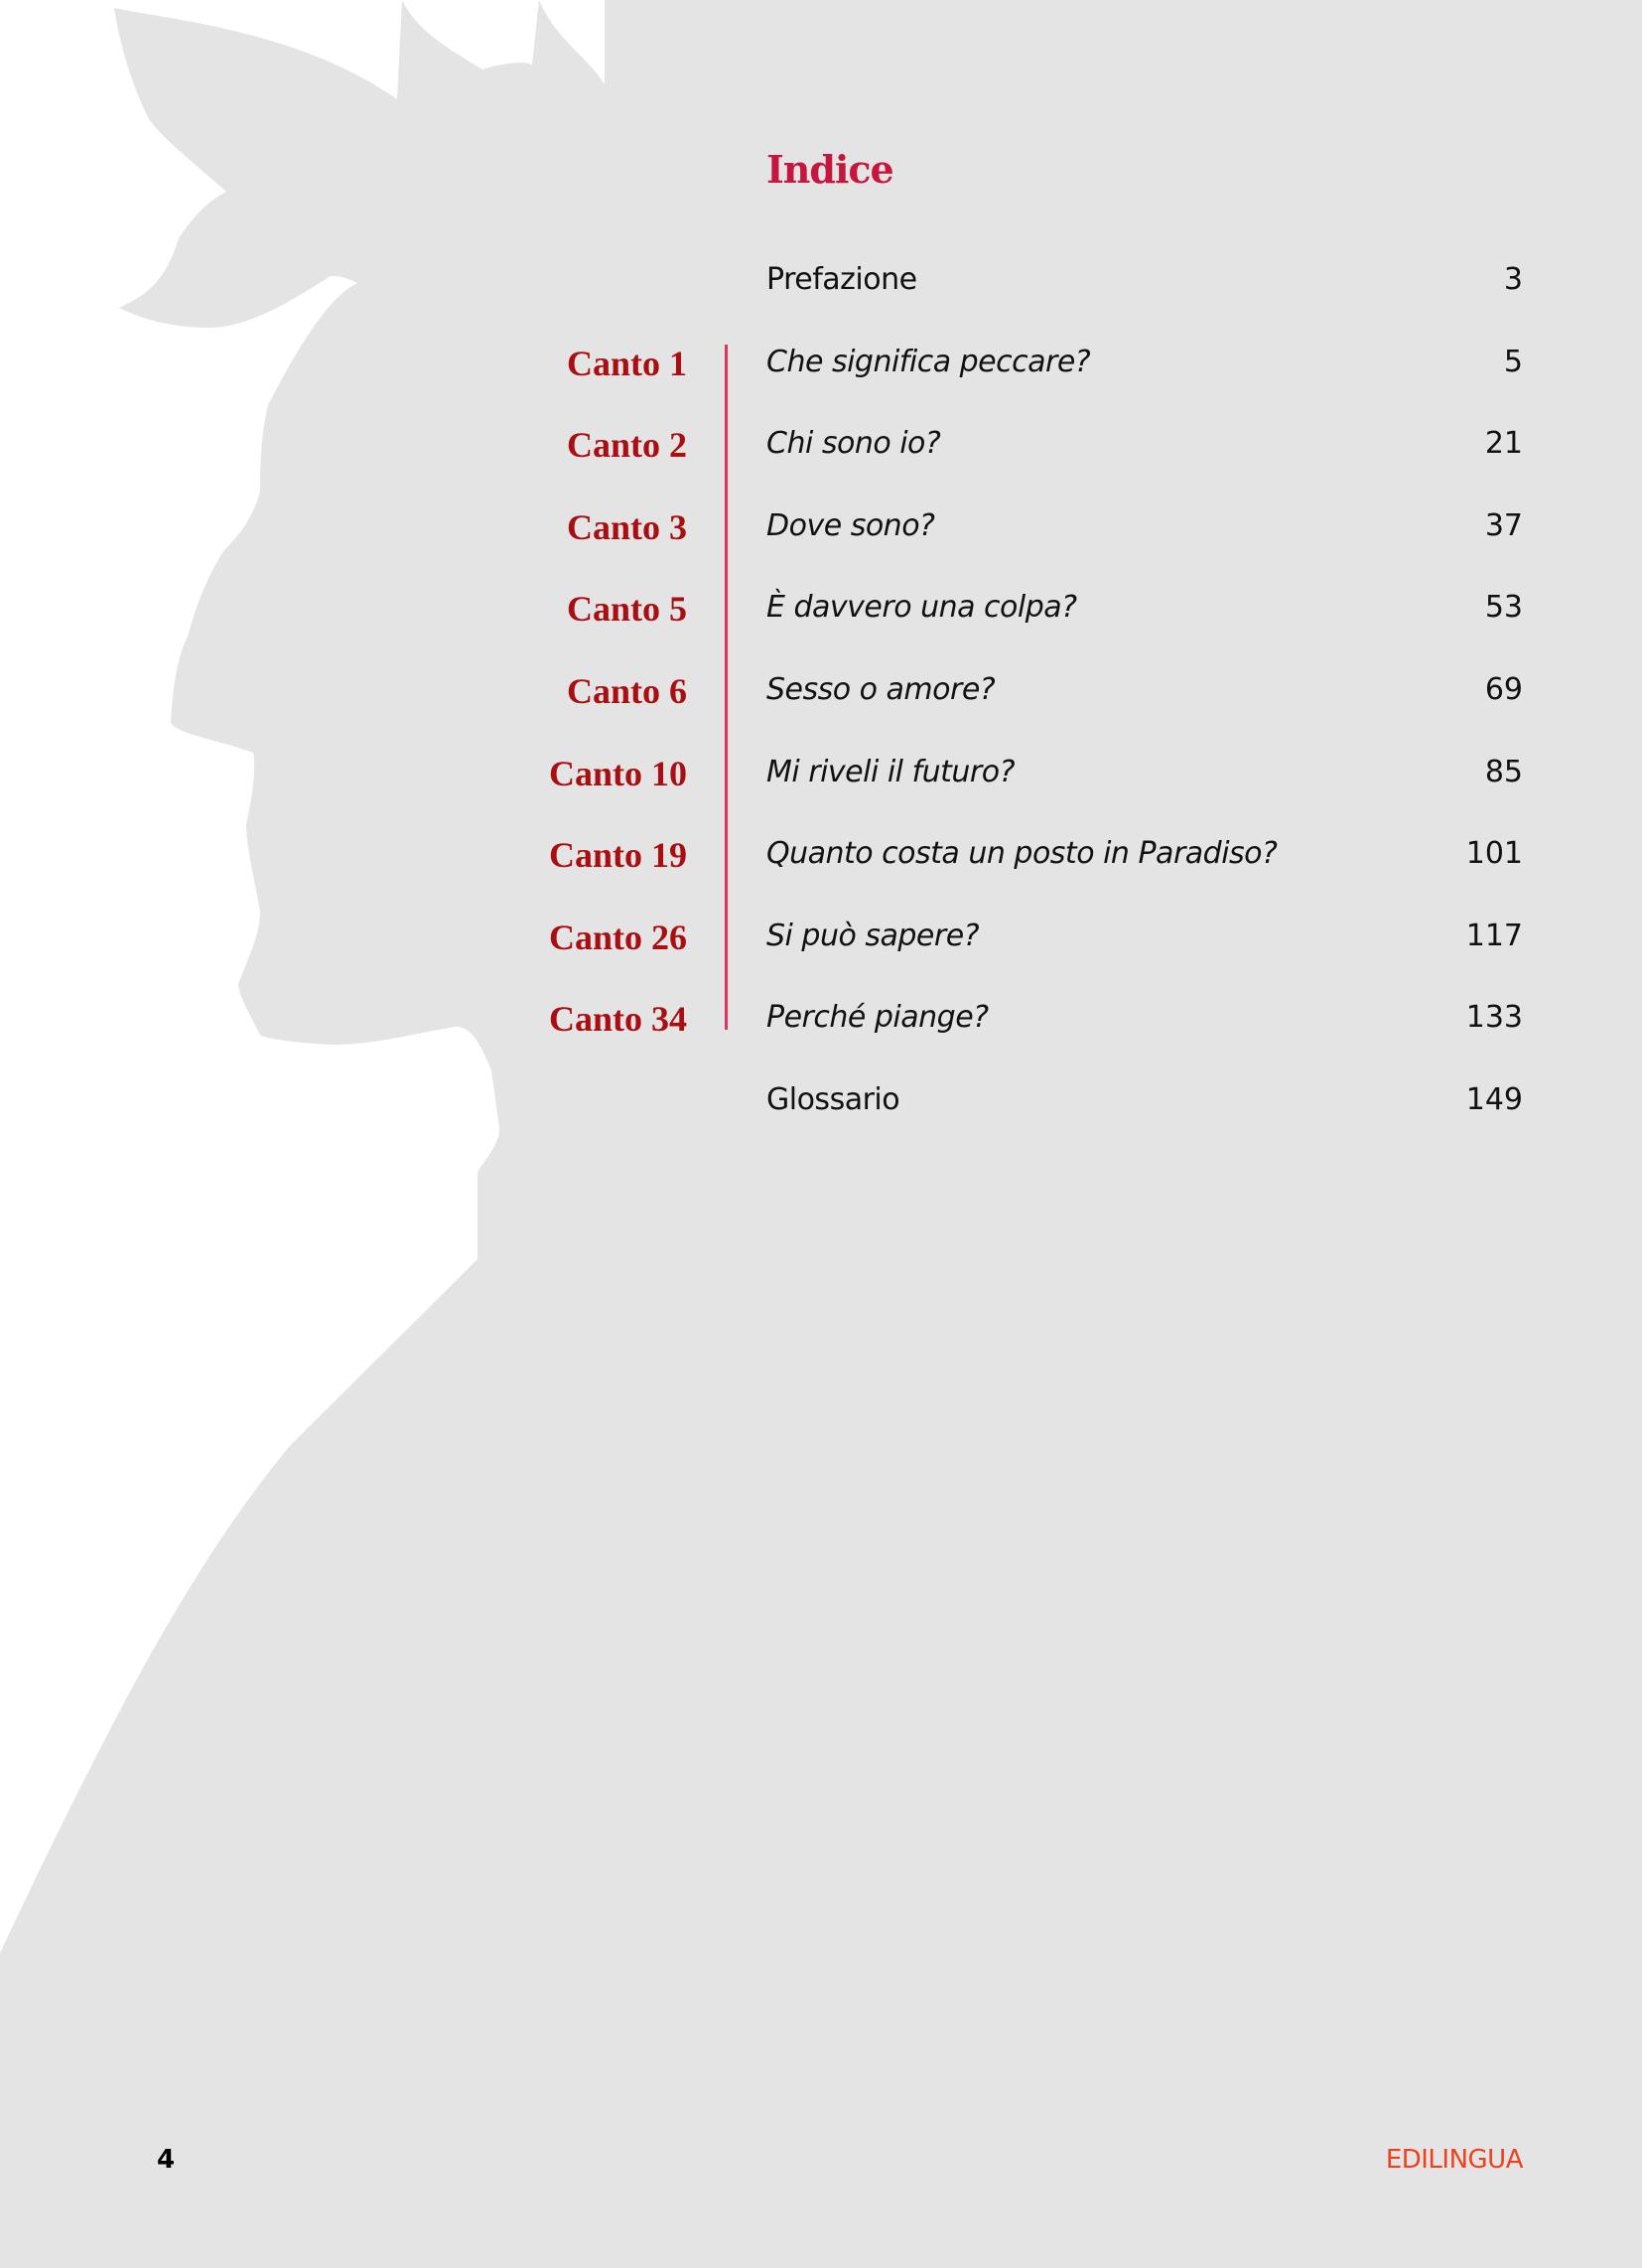 Image resolution: width=1642 pixels, height=2268 pixels. What do you see at coordinates (626, 445) in the screenshot?
I see `canto-label: Canto 2` at bounding box center [626, 445].